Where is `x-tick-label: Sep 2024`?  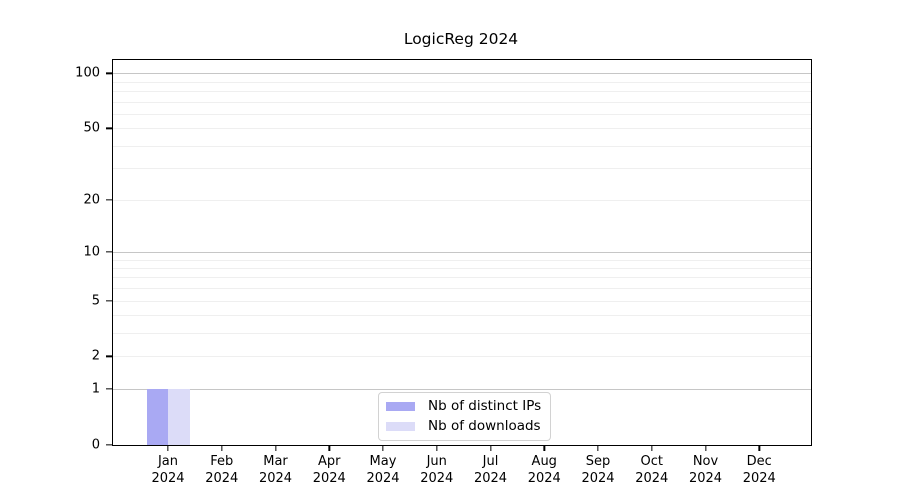
x-tick-label: Sep 2024 is located at coordinates (598, 470).